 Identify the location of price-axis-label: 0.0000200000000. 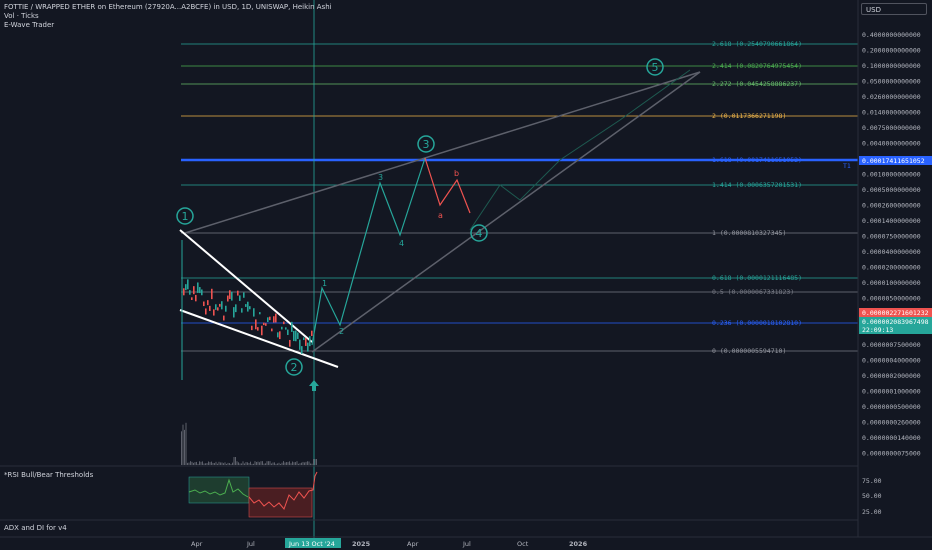
(891, 268).